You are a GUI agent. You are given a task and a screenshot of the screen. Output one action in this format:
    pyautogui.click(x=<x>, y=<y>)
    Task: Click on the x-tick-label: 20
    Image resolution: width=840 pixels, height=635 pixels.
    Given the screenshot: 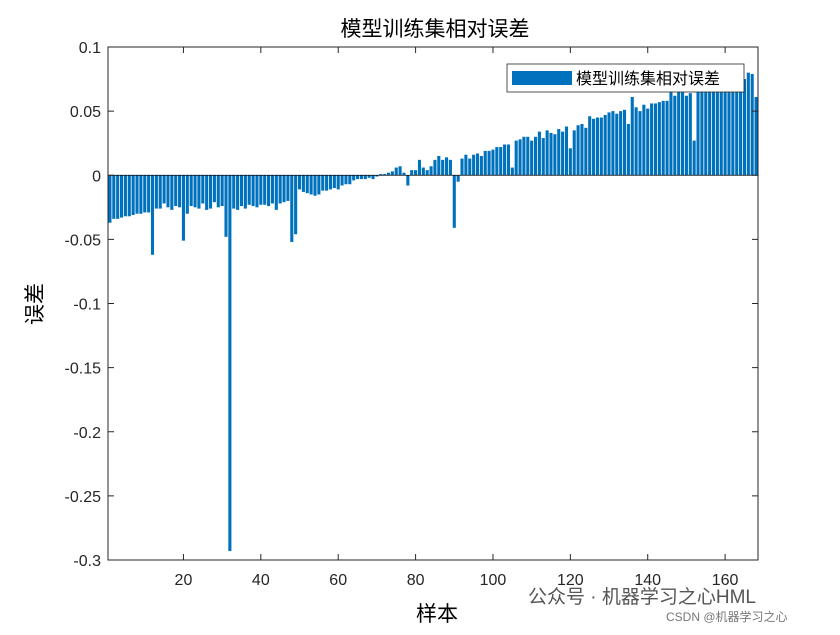 What is the action you would take?
    pyautogui.click(x=184, y=580)
    